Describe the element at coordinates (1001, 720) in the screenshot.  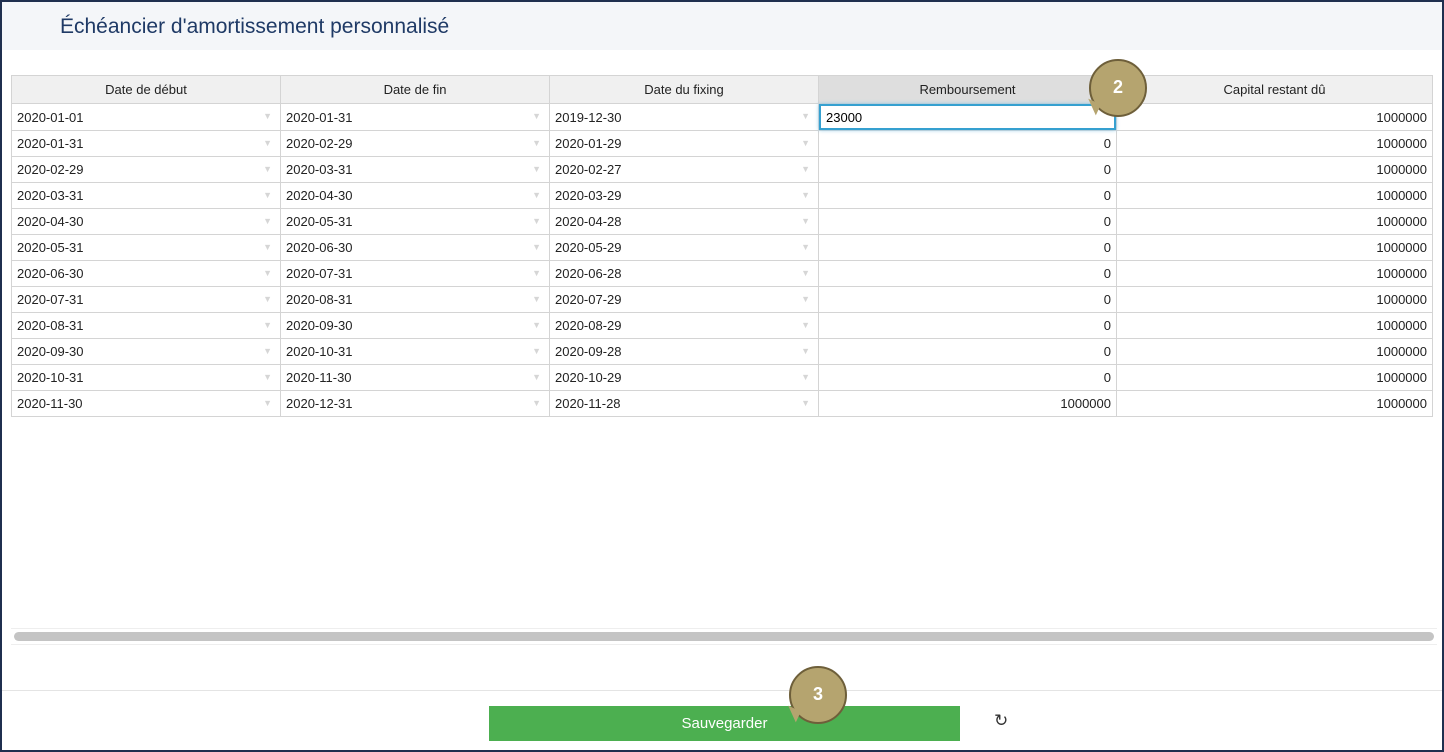
I see `refresh-icon: ↻` at that location.